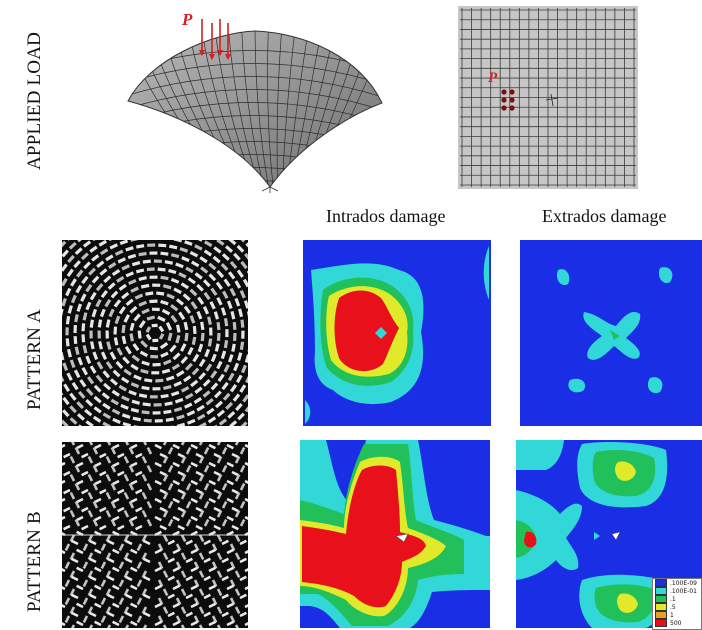 The image size is (702, 630). What do you see at coordinates (215, 39) in the screenshot?
I see `load-arrows-icon` at bounding box center [215, 39].